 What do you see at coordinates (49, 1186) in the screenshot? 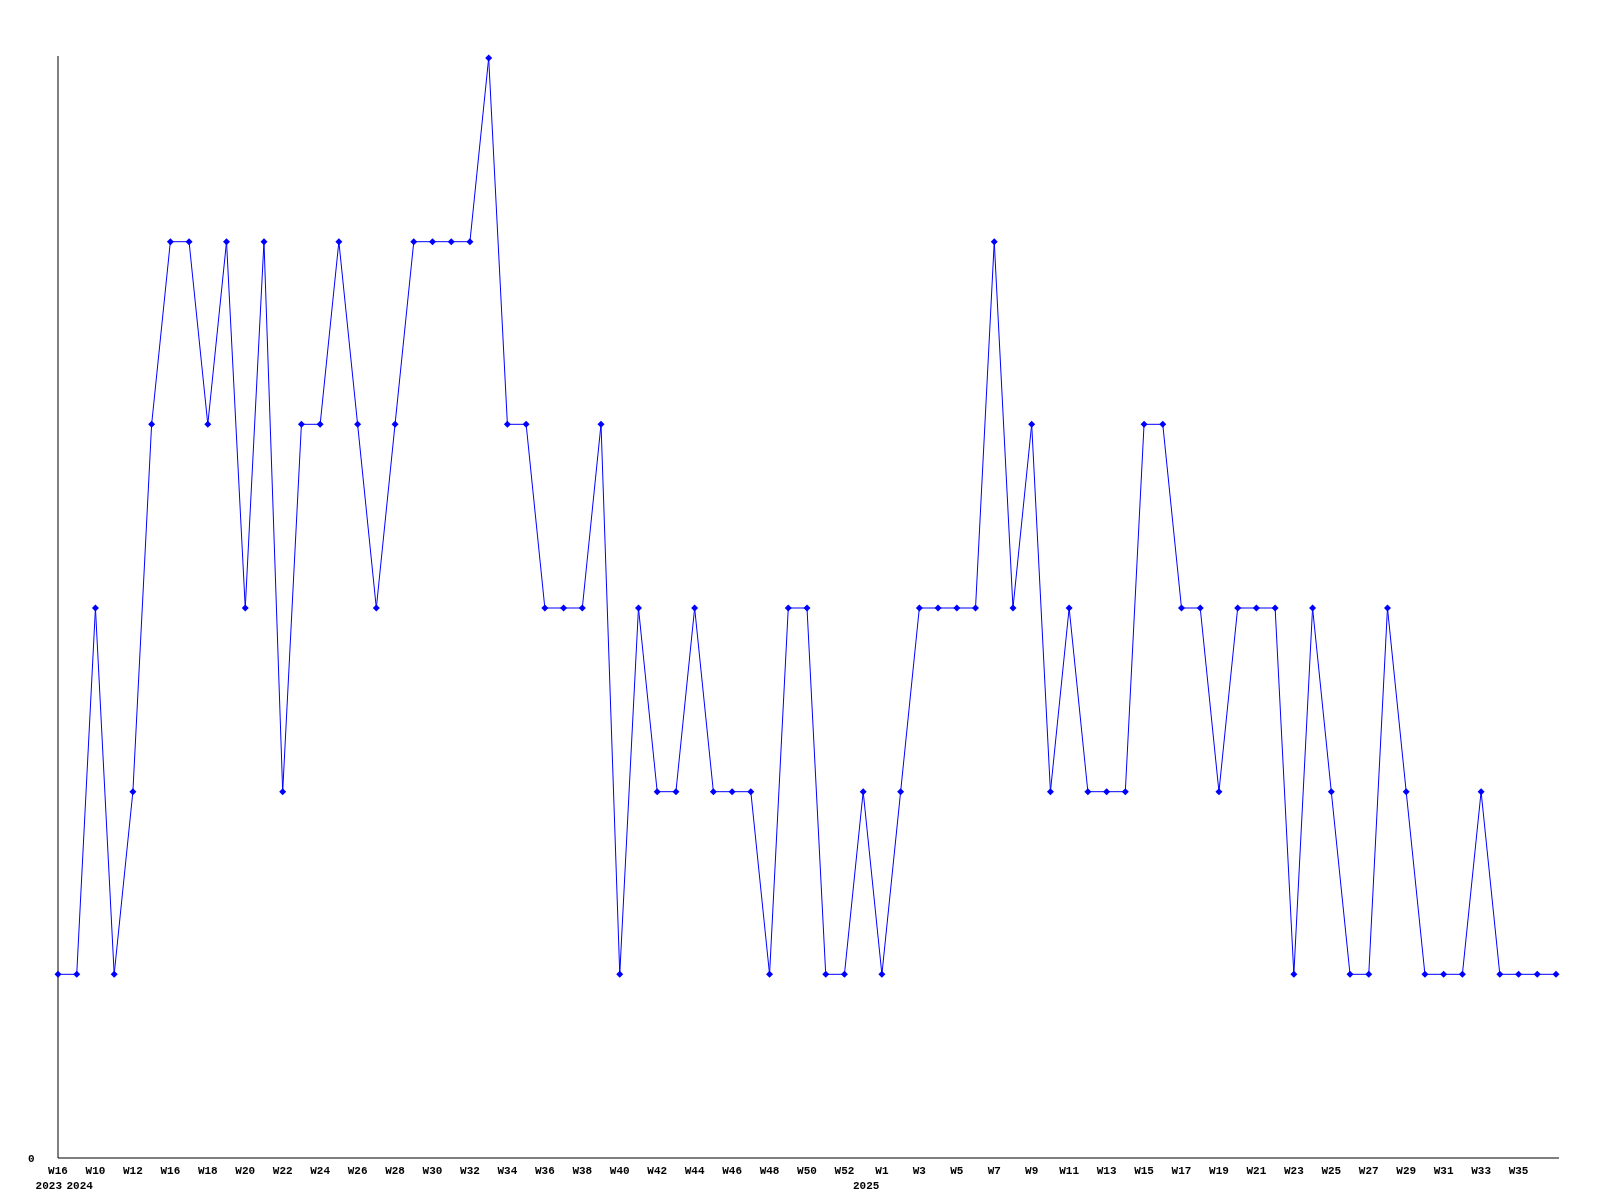
I see `text: 2023` at bounding box center [49, 1186].